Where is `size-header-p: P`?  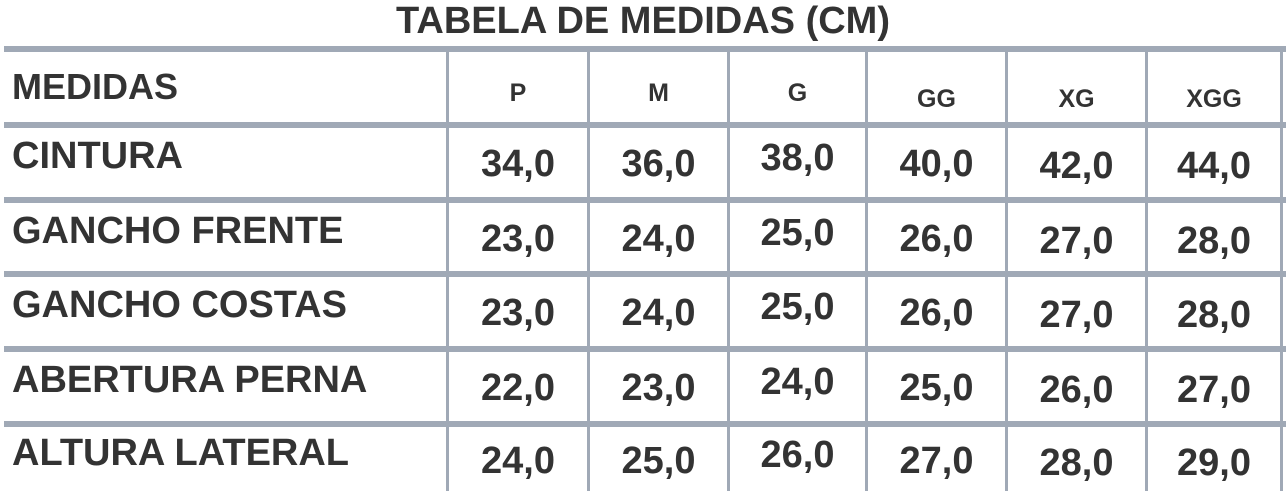 size-header-p: P is located at coordinates (518, 92).